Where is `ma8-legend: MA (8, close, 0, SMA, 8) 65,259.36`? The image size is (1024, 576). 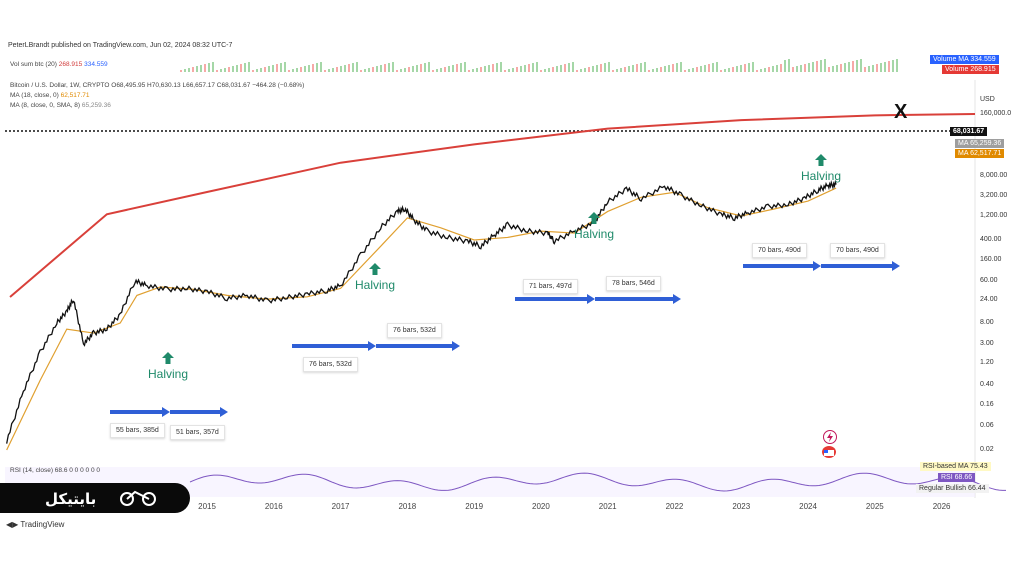 ma8-legend: MA (8, close, 0, SMA, 8) 65,259.36 is located at coordinates (60, 105).